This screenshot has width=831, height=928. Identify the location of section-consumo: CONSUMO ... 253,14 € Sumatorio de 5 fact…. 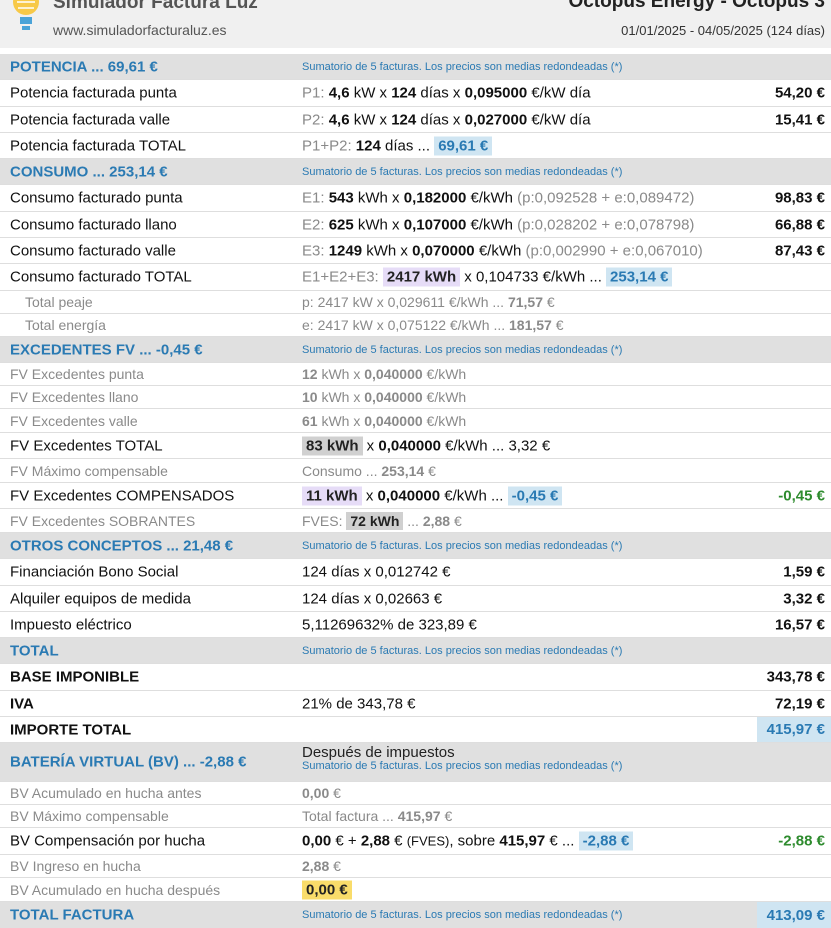
(415, 172).